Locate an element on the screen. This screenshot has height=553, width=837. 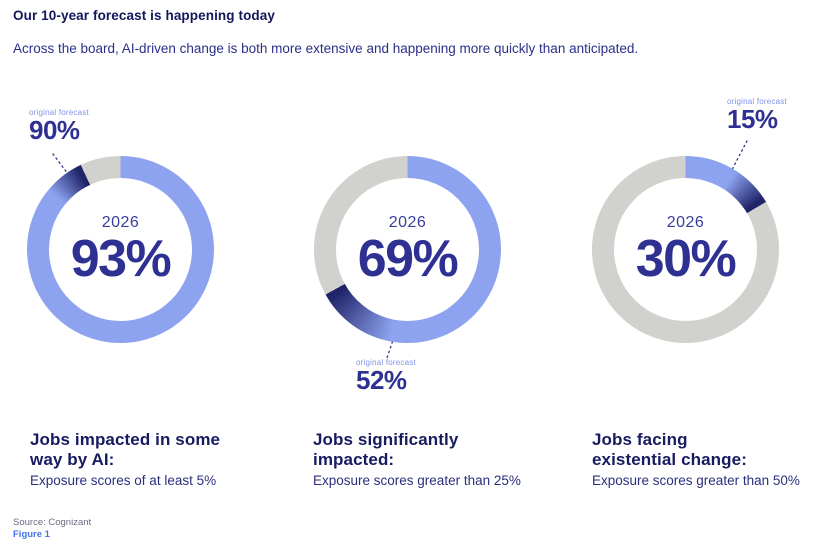
original-forecast-label: original forecast 52% is located at coordinates (386, 376).